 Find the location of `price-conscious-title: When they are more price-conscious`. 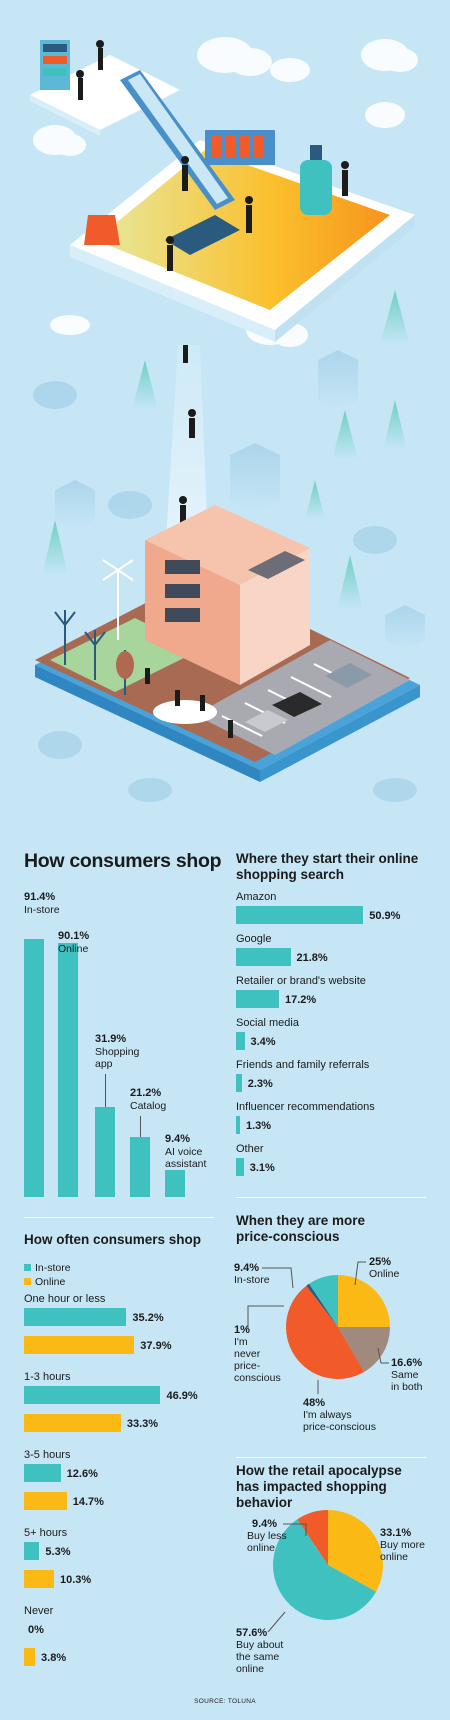

price-conscious-title: When they are more price-conscious is located at coordinates (301, 1228).